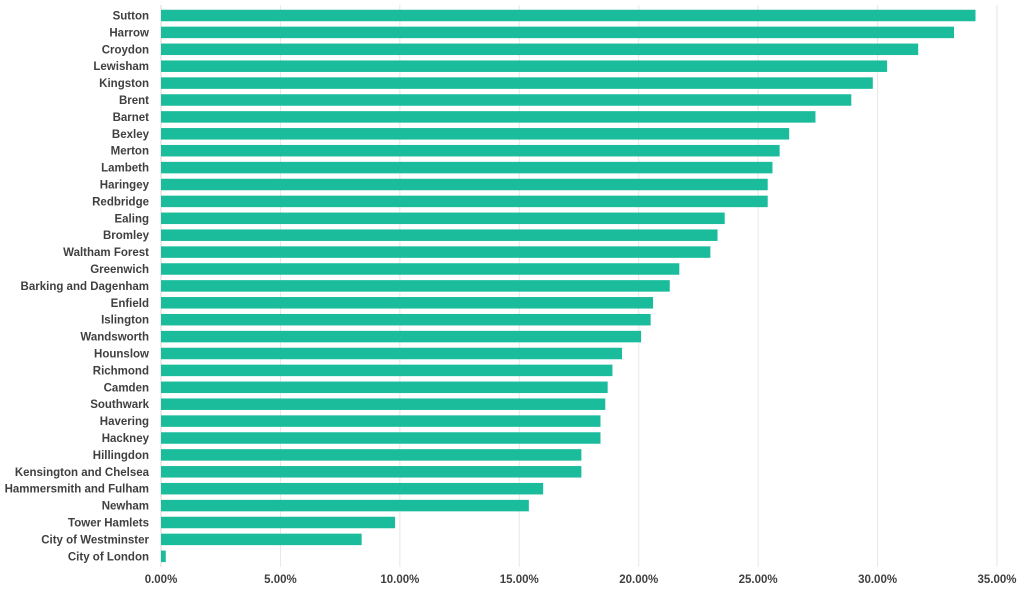  I want to click on category-label-19: Wandsworth, so click(114, 338).